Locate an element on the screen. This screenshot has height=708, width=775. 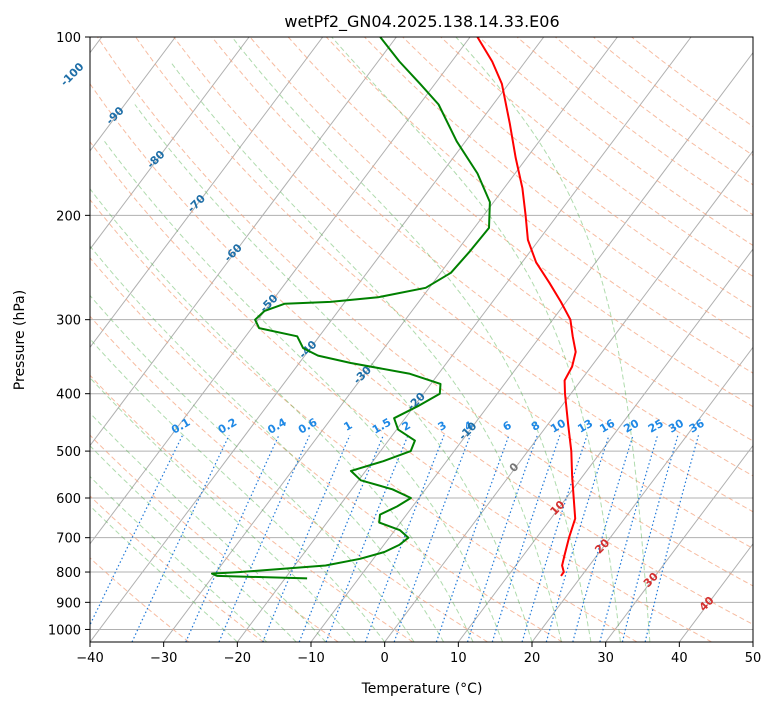
chart-title: wetPf2_GN04.2025.138.14.33.E06 is located at coordinates (421, 22).